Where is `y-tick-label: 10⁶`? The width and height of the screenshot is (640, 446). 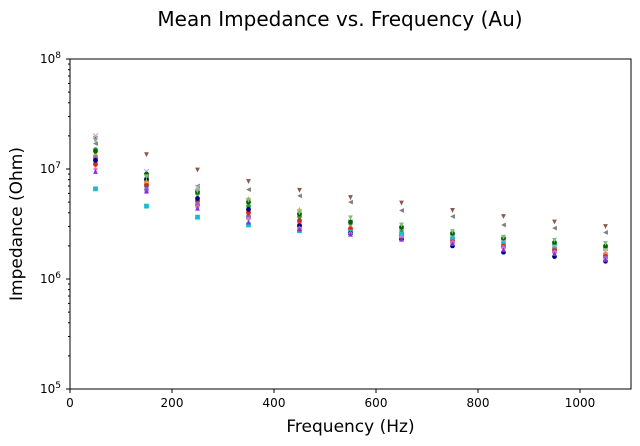 y-tick-label: 10⁶ is located at coordinates (50, 278).